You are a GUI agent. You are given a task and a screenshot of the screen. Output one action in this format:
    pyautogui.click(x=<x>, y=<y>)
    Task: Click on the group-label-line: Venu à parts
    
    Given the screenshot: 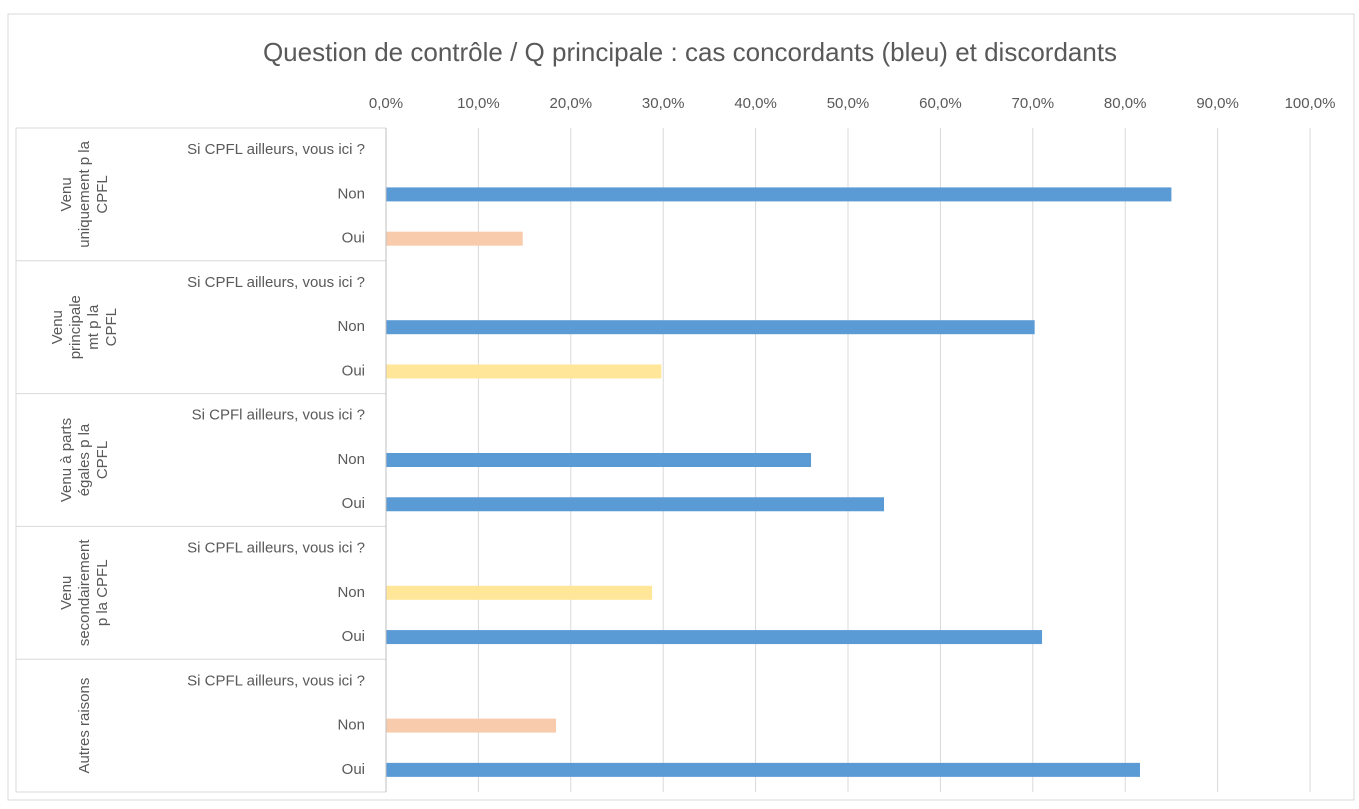 What is the action you would take?
    pyautogui.click(x=66, y=460)
    